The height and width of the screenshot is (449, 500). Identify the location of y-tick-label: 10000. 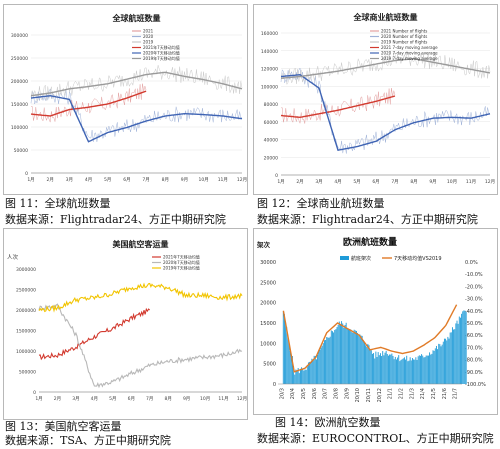
(268, 344).